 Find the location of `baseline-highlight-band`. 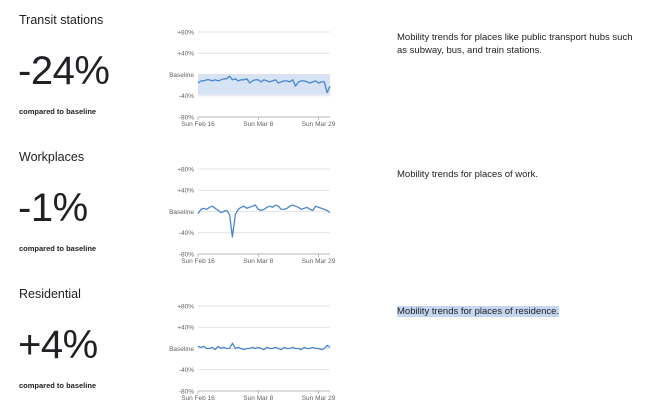

baseline-highlight-band is located at coordinates (264, 84).